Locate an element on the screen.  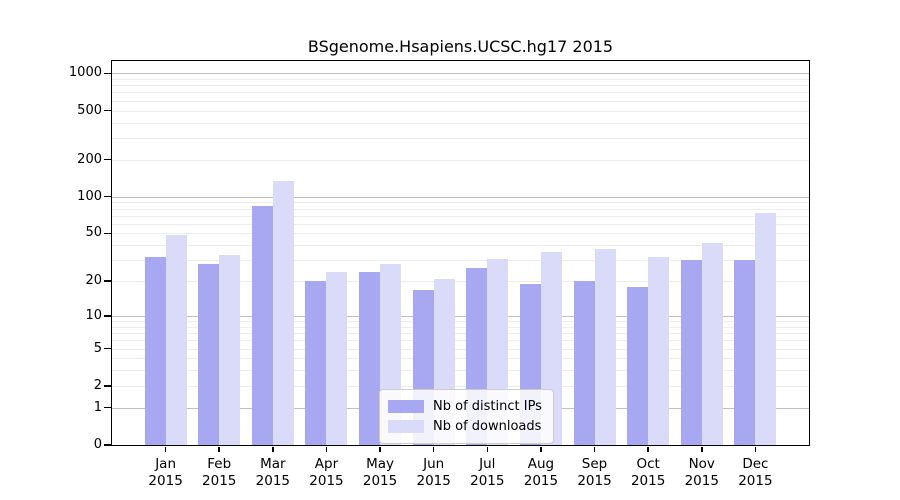
legend-item-downloads: Nb of downloads is located at coordinates (465, 426).